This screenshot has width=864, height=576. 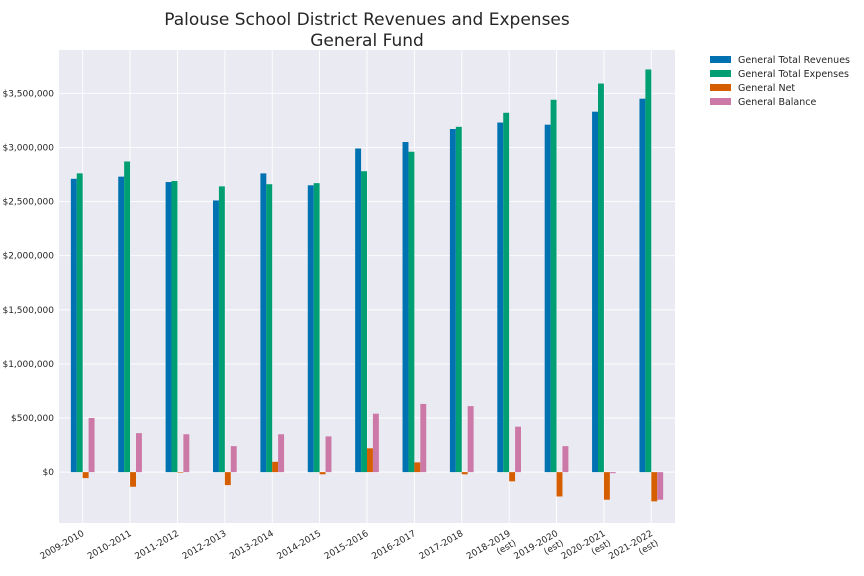 What do you see at coordinates (49, 473) in the screenshot?
I see `y-tick-label: $0` at bounding box center [49, 473].